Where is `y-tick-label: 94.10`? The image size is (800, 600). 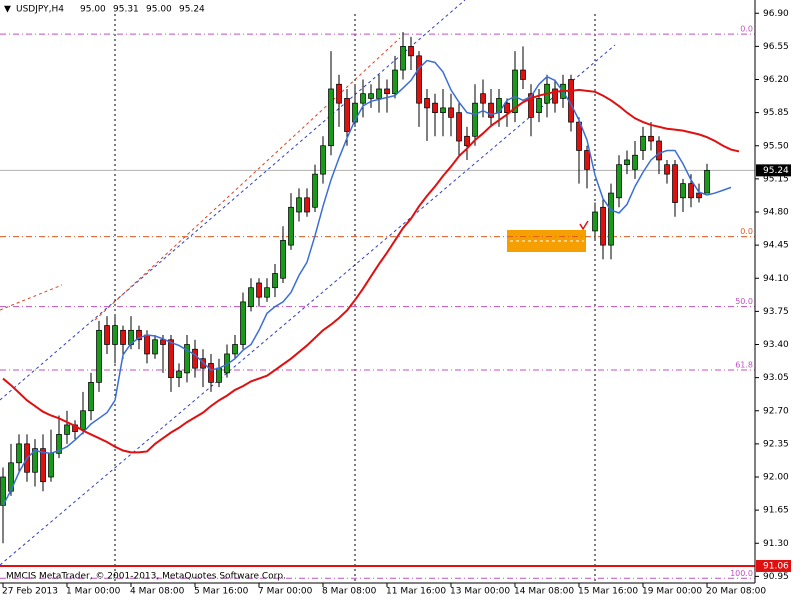 y-tick-label: 94.10 is located at coordinates (776, 279).